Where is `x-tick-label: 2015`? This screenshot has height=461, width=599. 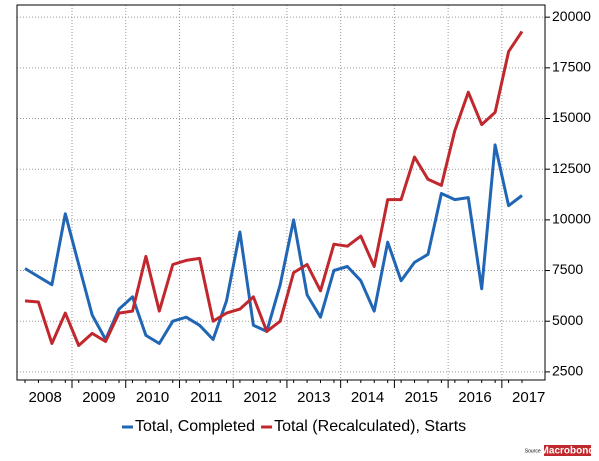
x-tick-label: 2015 is located at coordinates (421, 397).